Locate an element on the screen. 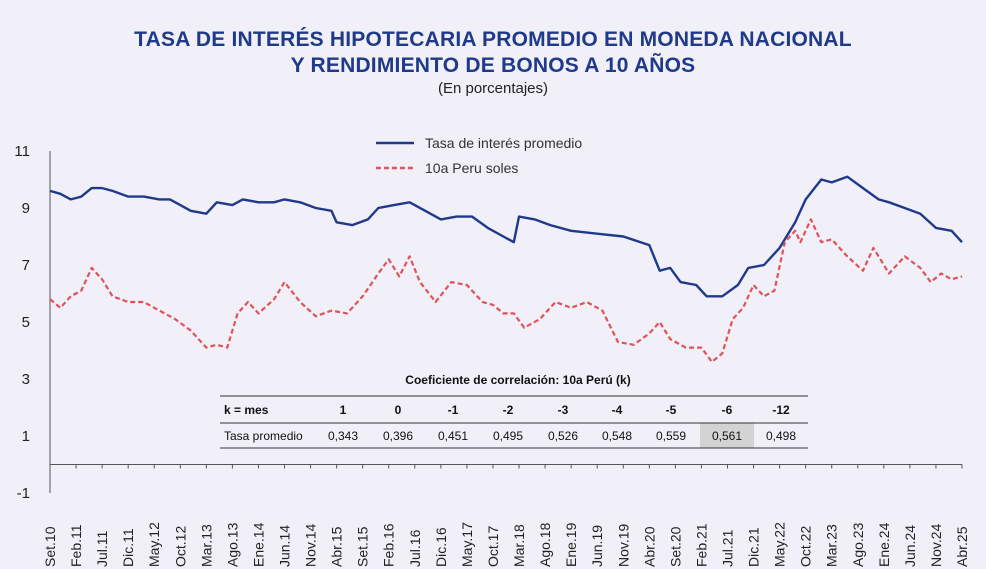  x-tick-label: Set.20 is located at coordinates (675, 546).